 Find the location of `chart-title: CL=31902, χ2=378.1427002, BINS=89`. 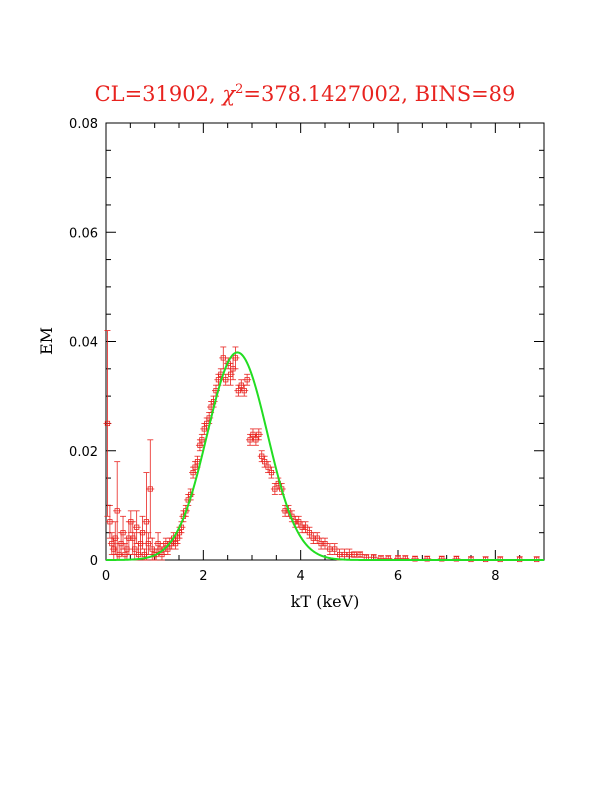

chart-title: CL=31902, χ2=378.1427002, BINS=89 is located at coordinates (305, 94).